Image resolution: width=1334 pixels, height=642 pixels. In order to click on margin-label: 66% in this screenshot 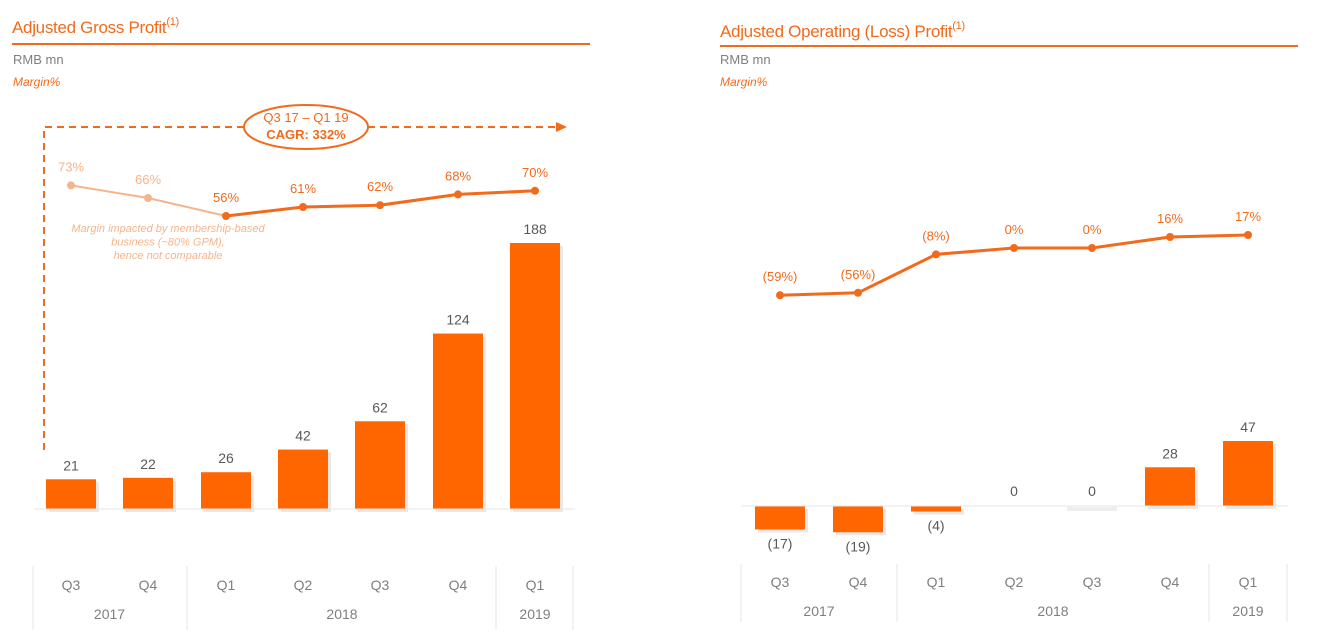, I will do `click(148, 179)`.